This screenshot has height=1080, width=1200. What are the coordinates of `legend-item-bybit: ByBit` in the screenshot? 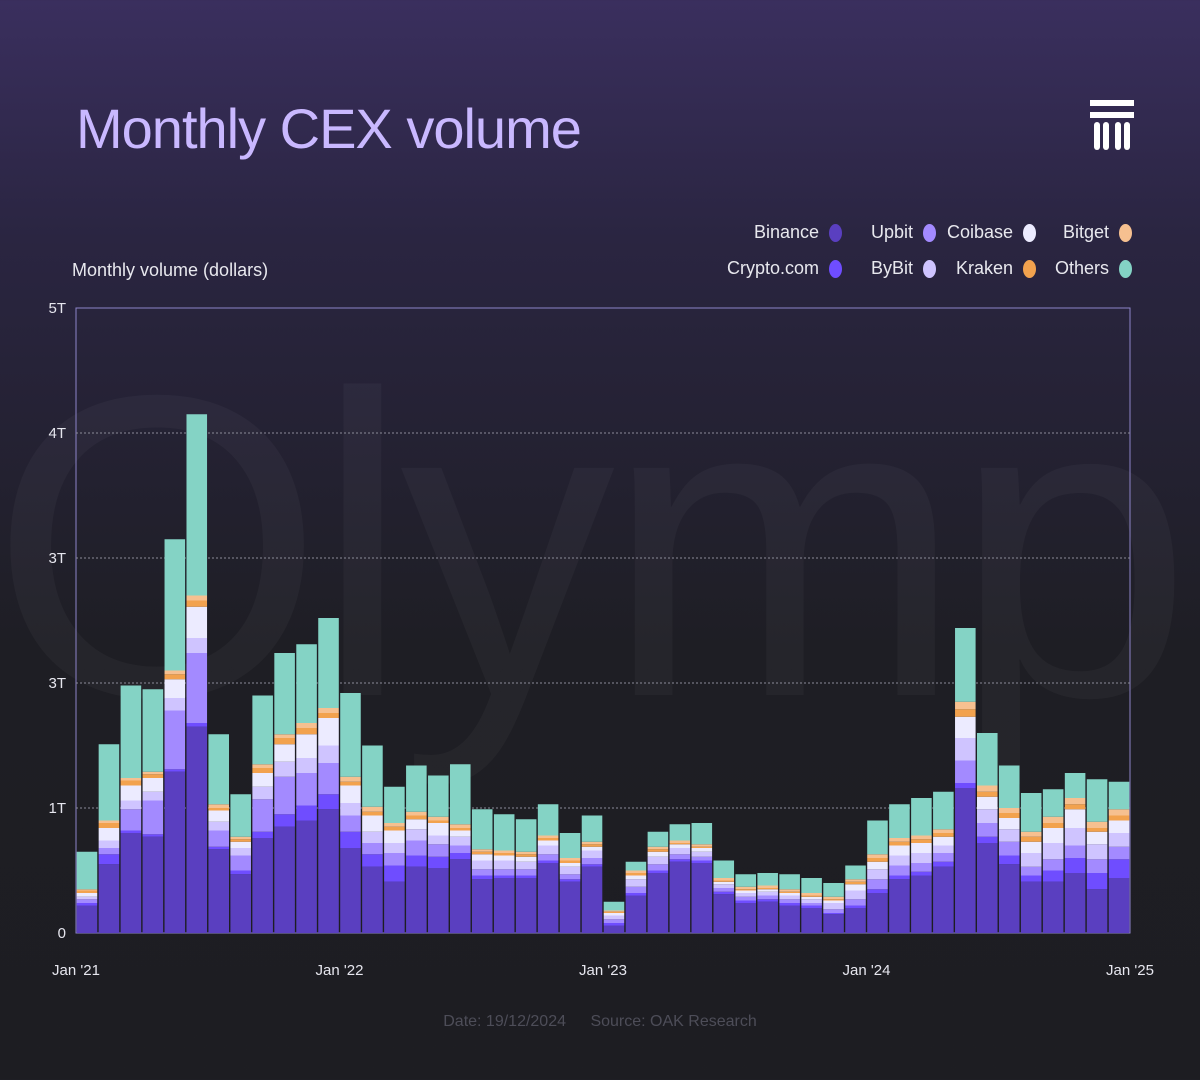 It's located at (903, 268).